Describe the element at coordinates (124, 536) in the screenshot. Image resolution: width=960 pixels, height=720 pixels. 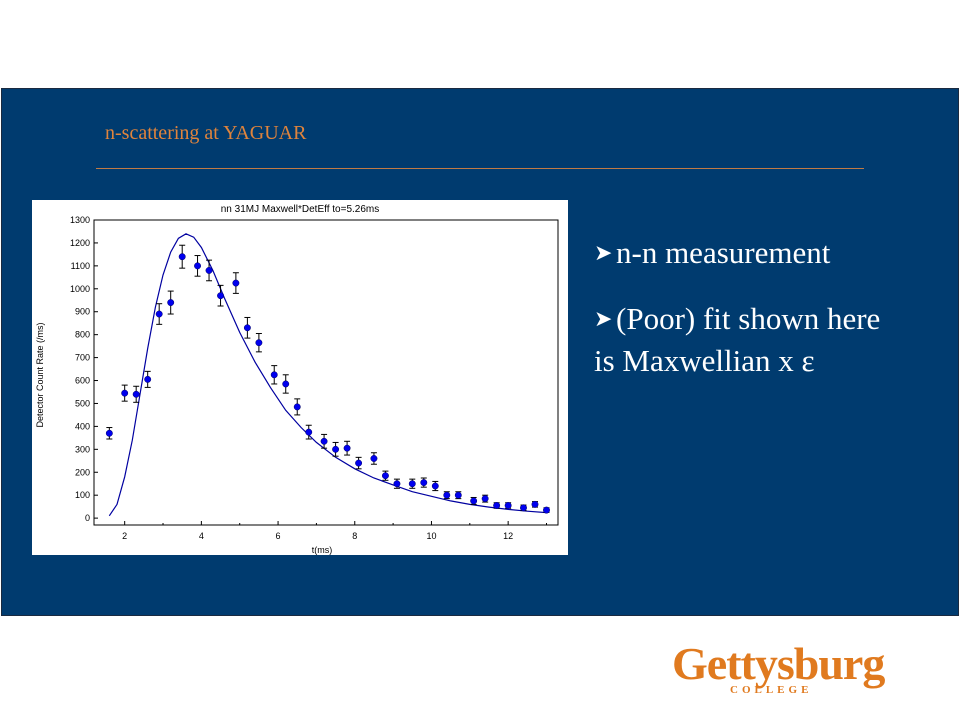
I see `x-tick-label: 2` at that location.